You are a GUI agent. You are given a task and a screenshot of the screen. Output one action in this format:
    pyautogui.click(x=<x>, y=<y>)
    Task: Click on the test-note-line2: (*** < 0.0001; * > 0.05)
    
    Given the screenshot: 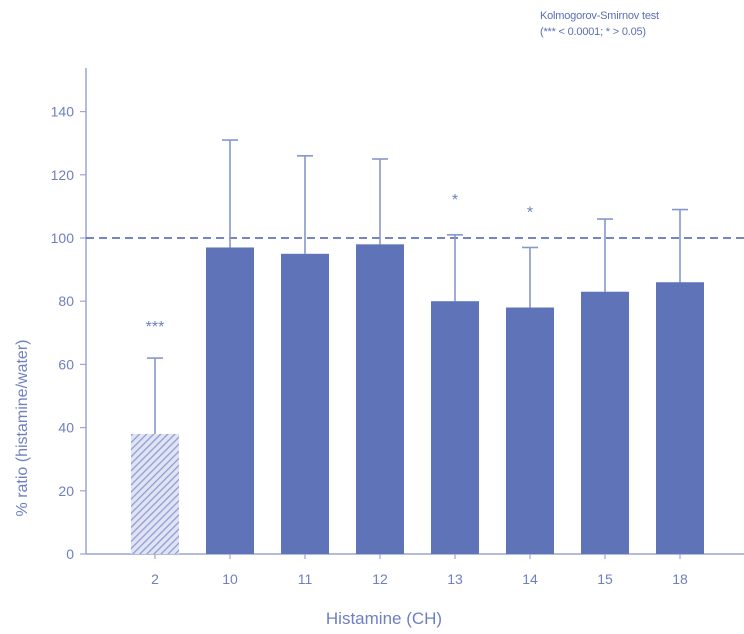 What is the action you would take?
    pyautogui.click(x=593, y=32)
    